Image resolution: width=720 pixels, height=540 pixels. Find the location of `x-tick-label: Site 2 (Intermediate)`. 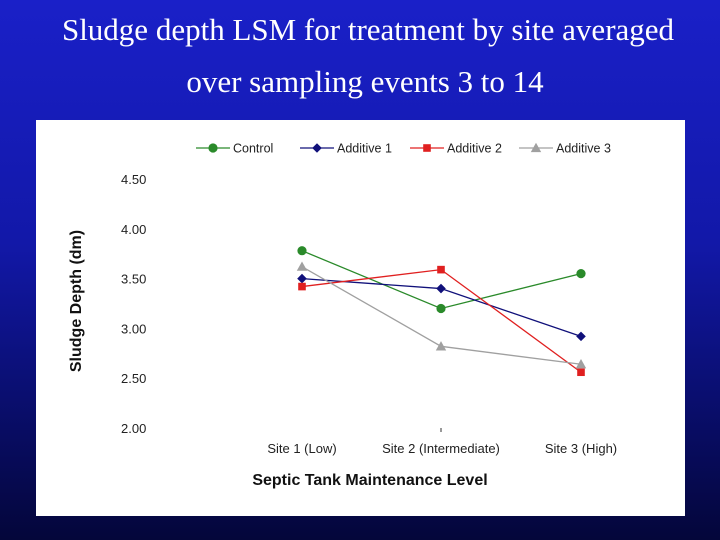

x-tick-label: Site 2 (Intermediate) is located at coordinates (441, 448).